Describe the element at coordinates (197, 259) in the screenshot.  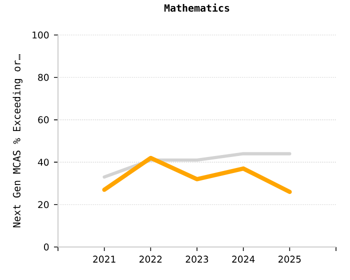
I see `x-tick-label: 2023` at that location.